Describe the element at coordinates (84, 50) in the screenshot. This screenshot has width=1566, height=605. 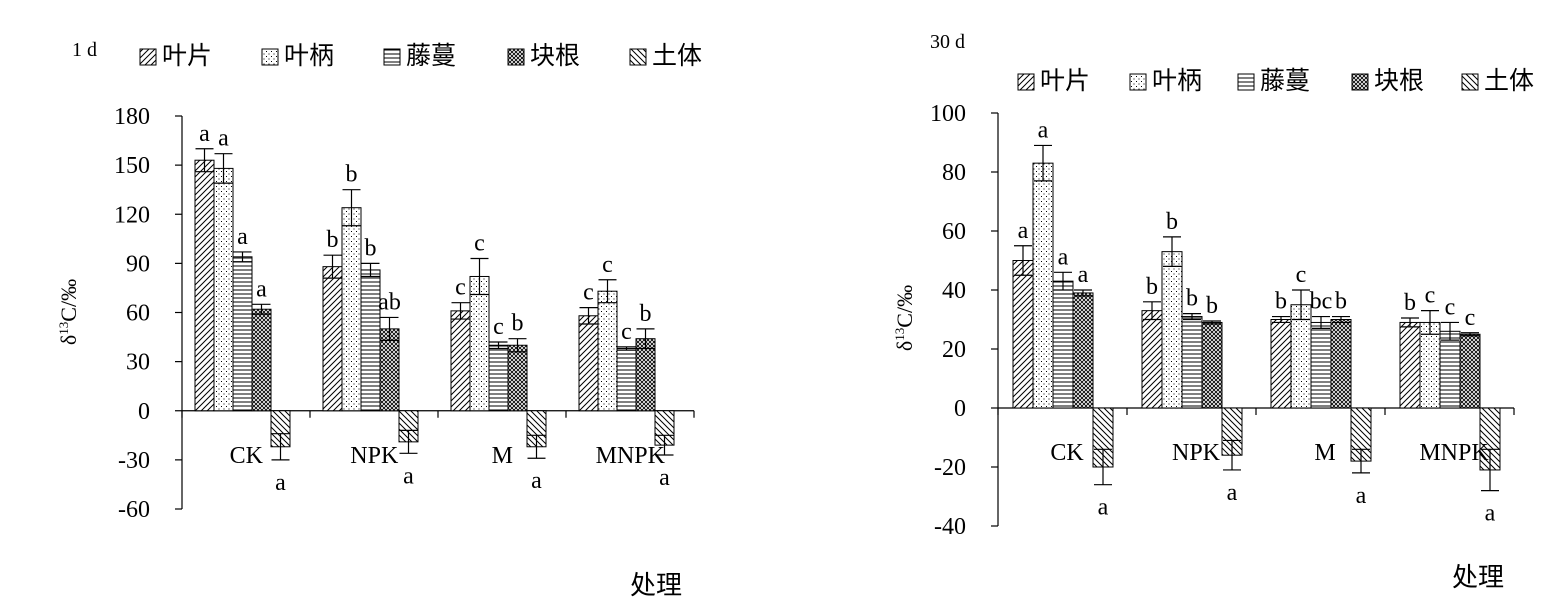
I see `chart-title: 1 d` at that location.